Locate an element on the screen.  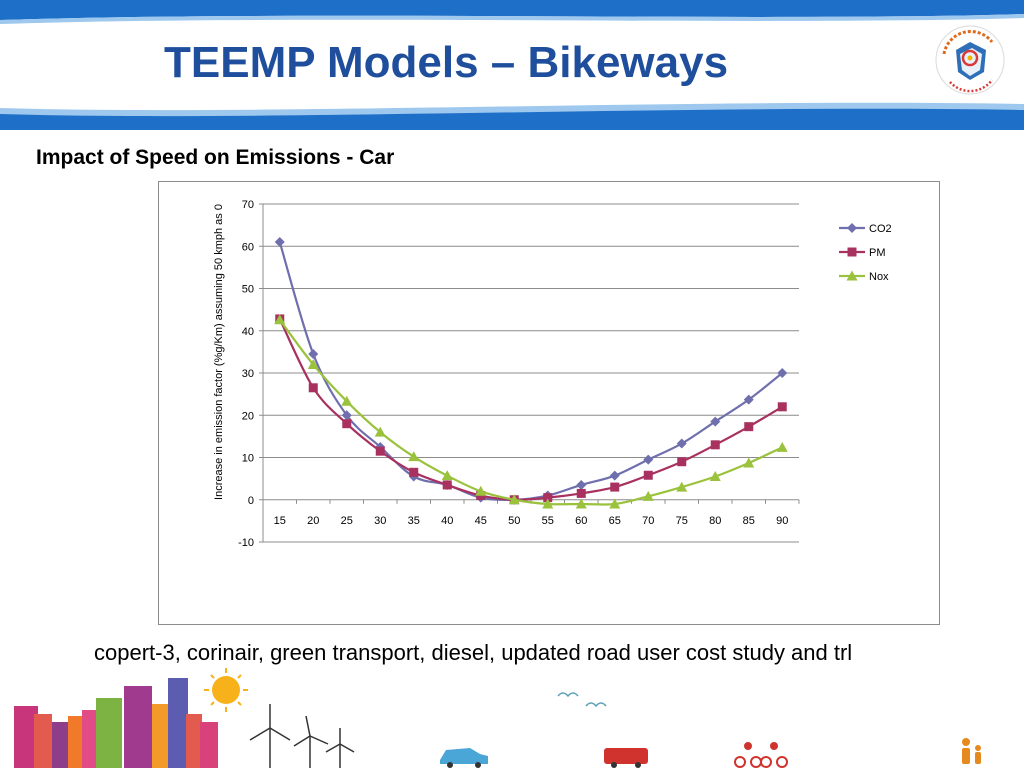
series-line-pm is located at coordinates (530, 409).